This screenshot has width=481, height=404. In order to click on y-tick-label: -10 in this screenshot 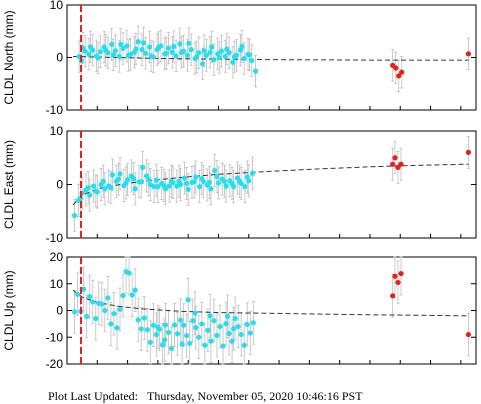, I will do `click(55, 337)`.